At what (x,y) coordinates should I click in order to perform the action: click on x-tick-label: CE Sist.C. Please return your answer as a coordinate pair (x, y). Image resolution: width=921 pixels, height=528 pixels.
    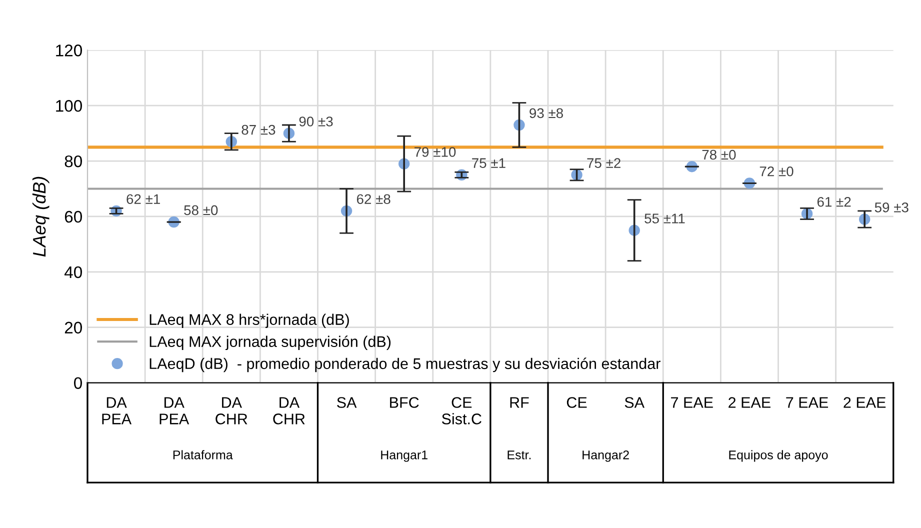
    Looking at the image, I should click on (462, 410).